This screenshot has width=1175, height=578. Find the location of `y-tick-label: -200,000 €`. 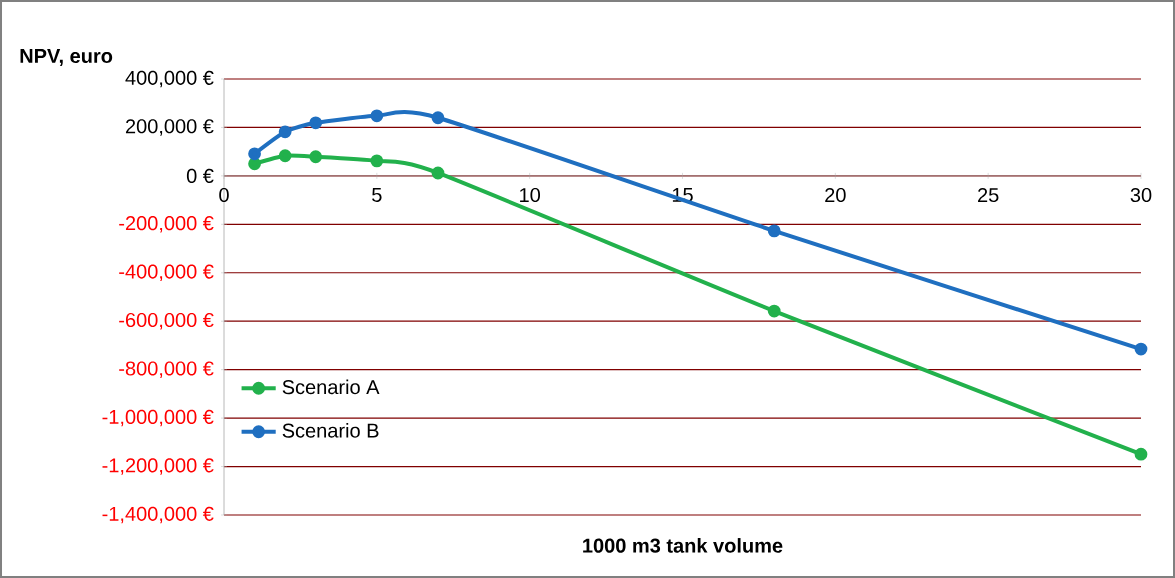

y-tick-label: -200,000 € is located at coordinates (166, 224).